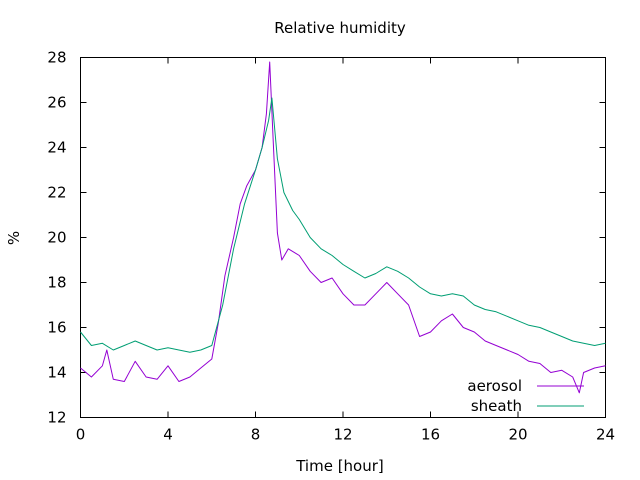  What do you see at coordinates (342, 435) in the screenshot?
I see `x-tick-label: 12` at bounding box center [342, 435].